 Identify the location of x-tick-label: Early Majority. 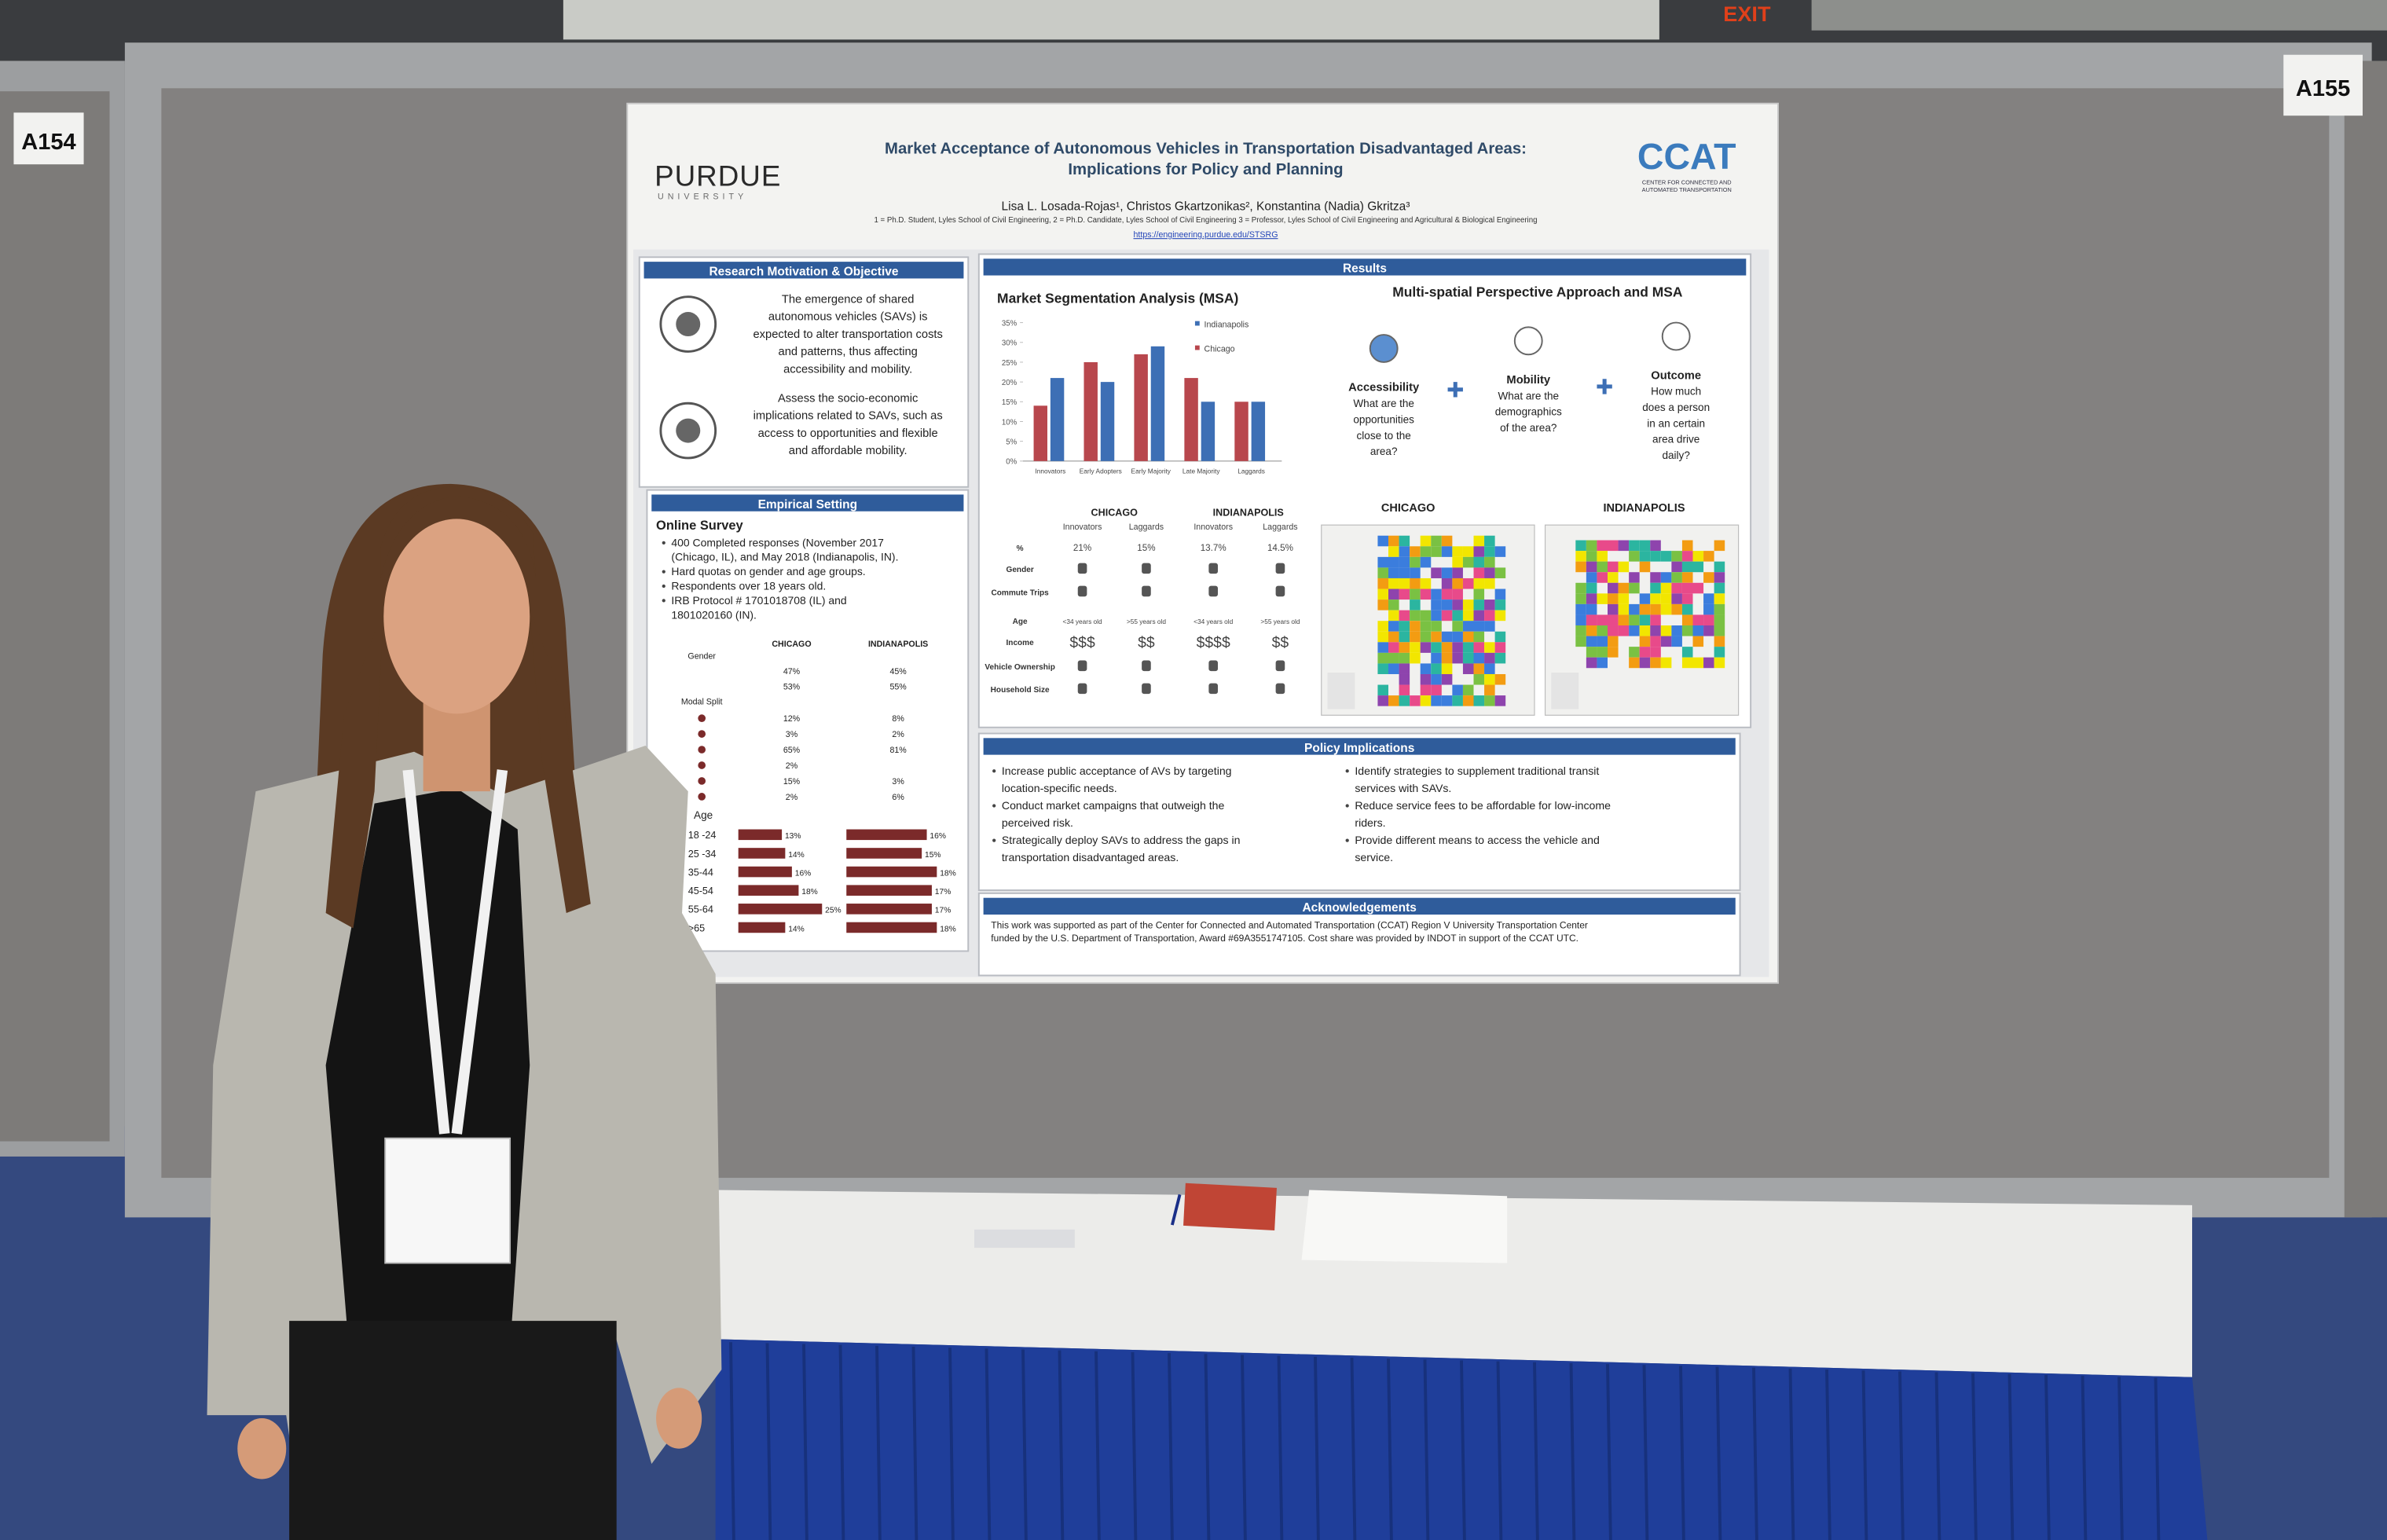
(1151, 471).